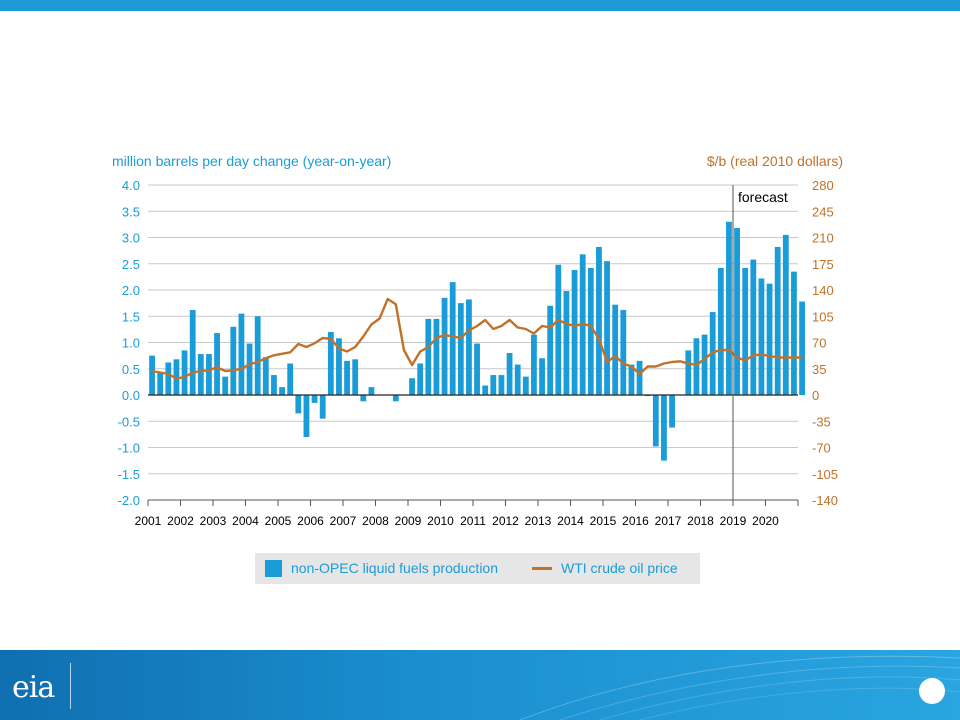 The width and height of the screenshot is (960, 720). What do you see at coordinates (131, 238) in the screenshot?
I see `left-tick-label: 3.0` at bounding box center [131, 238].